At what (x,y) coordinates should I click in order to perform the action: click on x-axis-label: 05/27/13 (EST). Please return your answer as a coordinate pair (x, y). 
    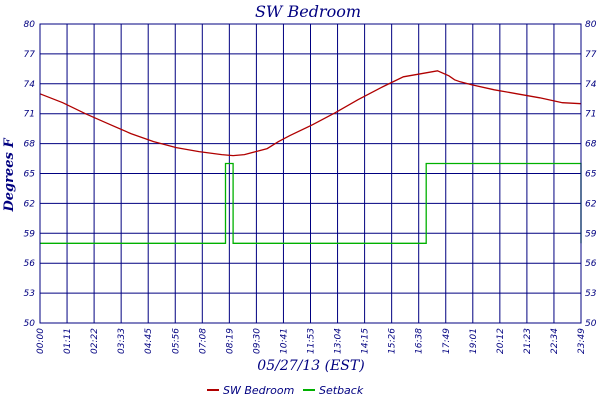
    Looking at the image, I should click on (310, 366).